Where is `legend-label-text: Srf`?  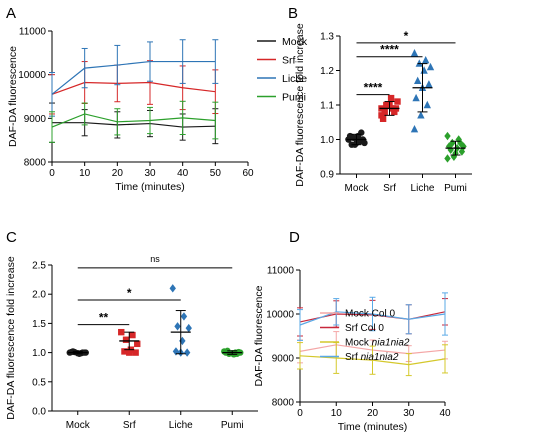 legend-label-text: Srf is located at coordinates (353, 357).